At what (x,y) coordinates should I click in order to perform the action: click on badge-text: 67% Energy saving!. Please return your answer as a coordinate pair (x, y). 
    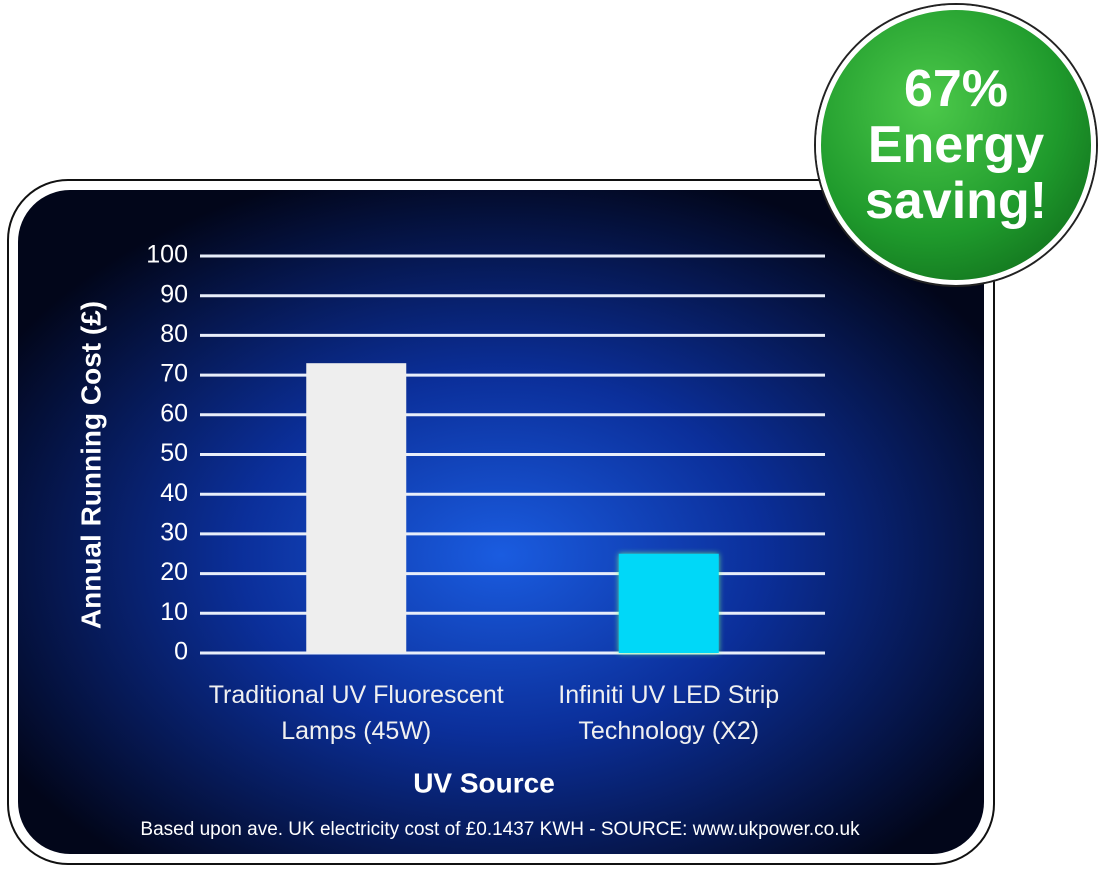
    Looking at the image, I should click on (956, 145).